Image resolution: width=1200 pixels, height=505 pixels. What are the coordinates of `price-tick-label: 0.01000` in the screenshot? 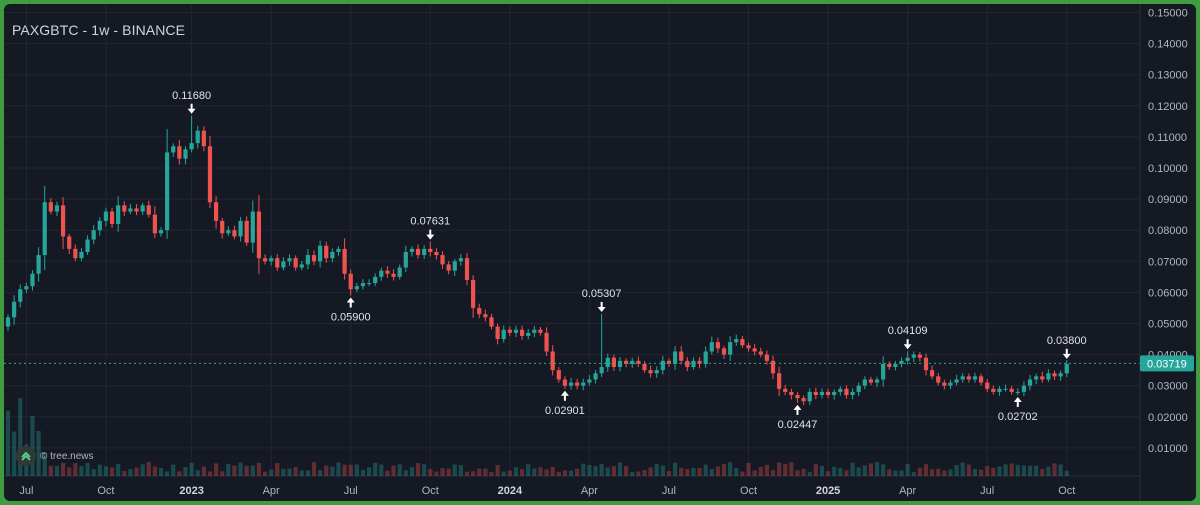 It's located at (1168, 449).